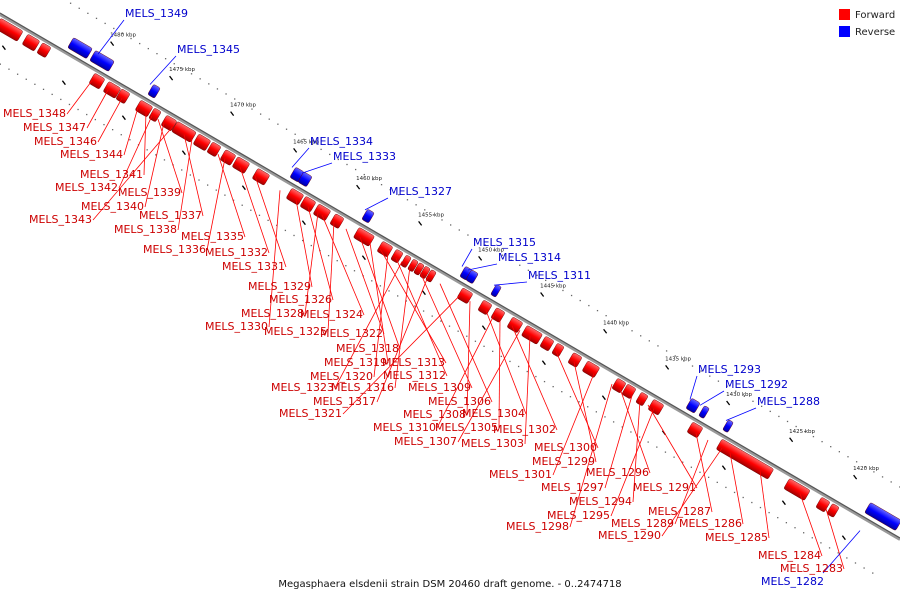 The image size is (900, 600). I want to click on tick-label: 1440 kbp, so click(616, 323).